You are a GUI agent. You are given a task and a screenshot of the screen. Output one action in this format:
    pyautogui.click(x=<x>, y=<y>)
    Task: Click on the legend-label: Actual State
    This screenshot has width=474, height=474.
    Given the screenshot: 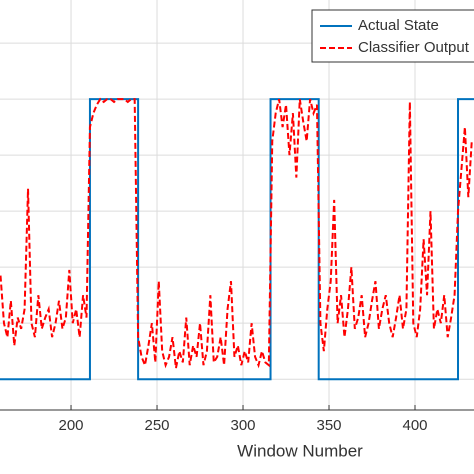 What is the action you would take?
    pyautogui.click(x=398, y=25)
    